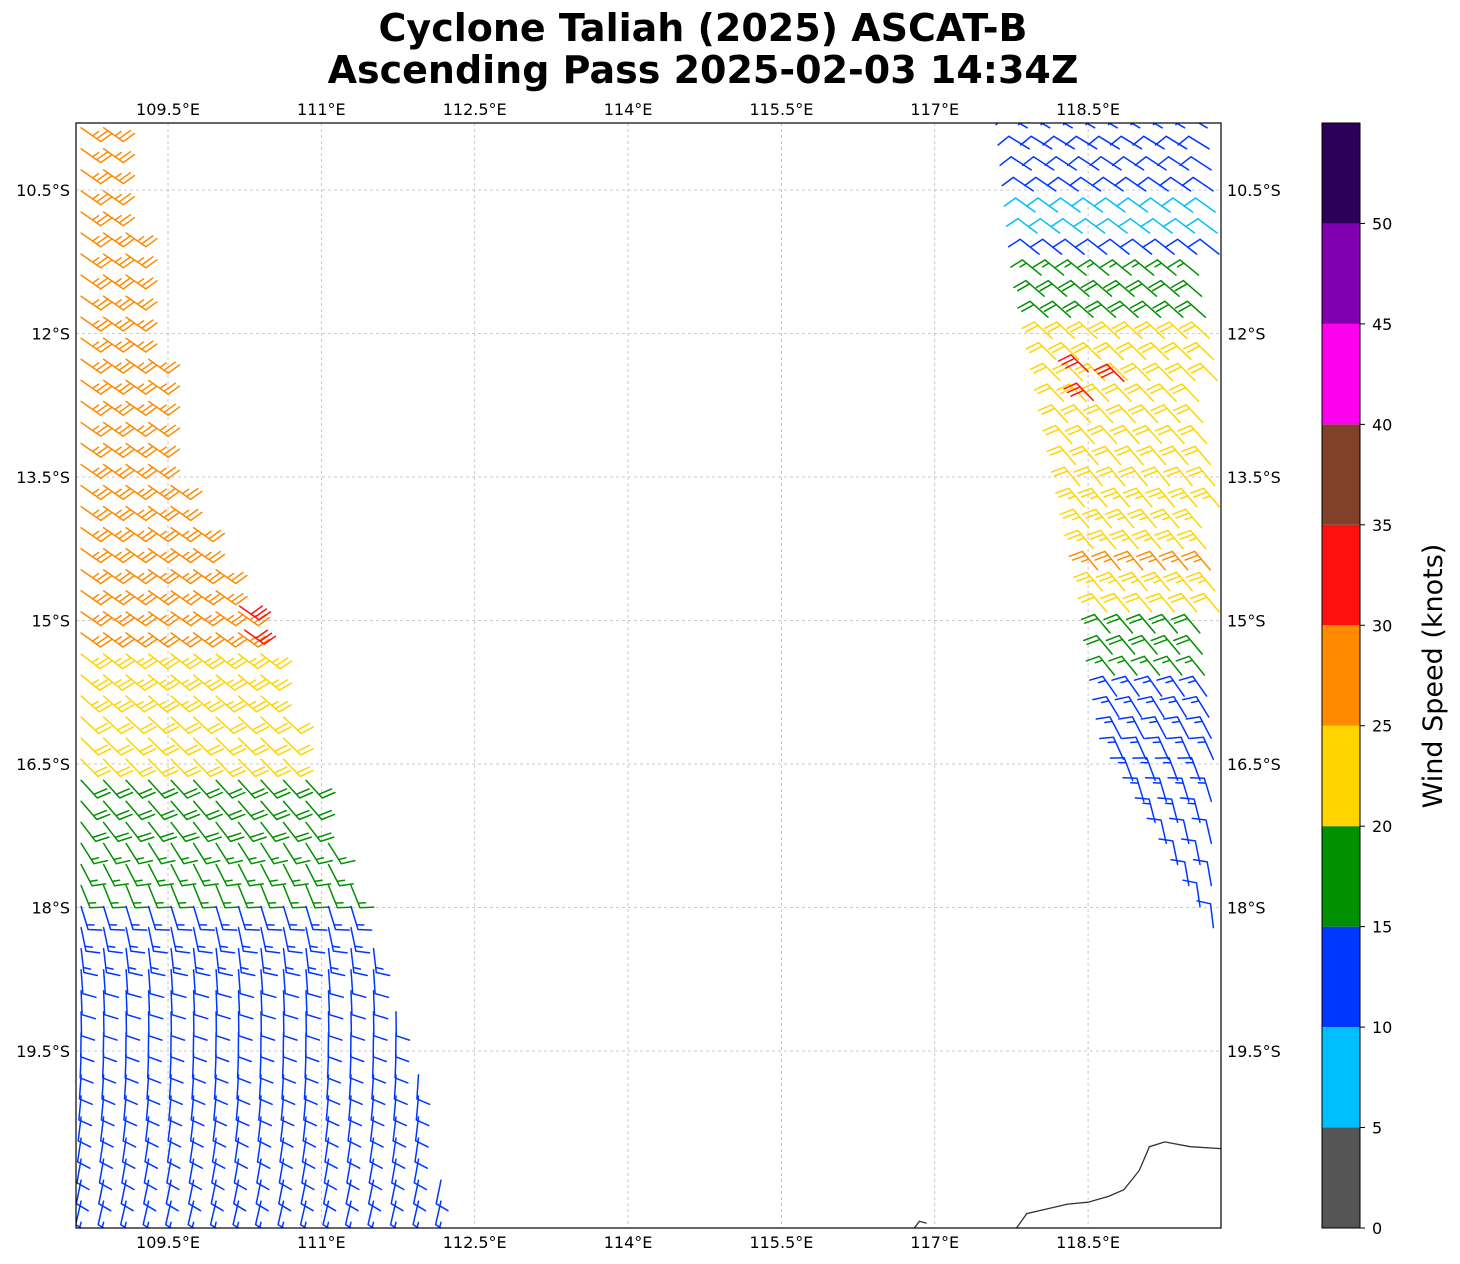 This screenshot has height=1264, width=1460. Describe the element at coordinates (1382, 223) in the screenshot. I see `colorbar-tick-label: 50` at that location.